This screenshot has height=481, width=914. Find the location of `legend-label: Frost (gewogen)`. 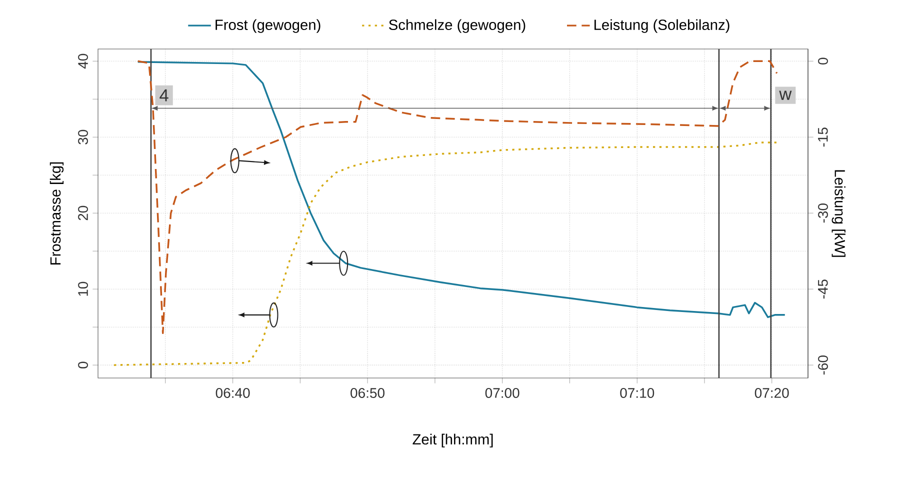

legend-label: Frost (gewogen) is located at coordinates (268, 26).